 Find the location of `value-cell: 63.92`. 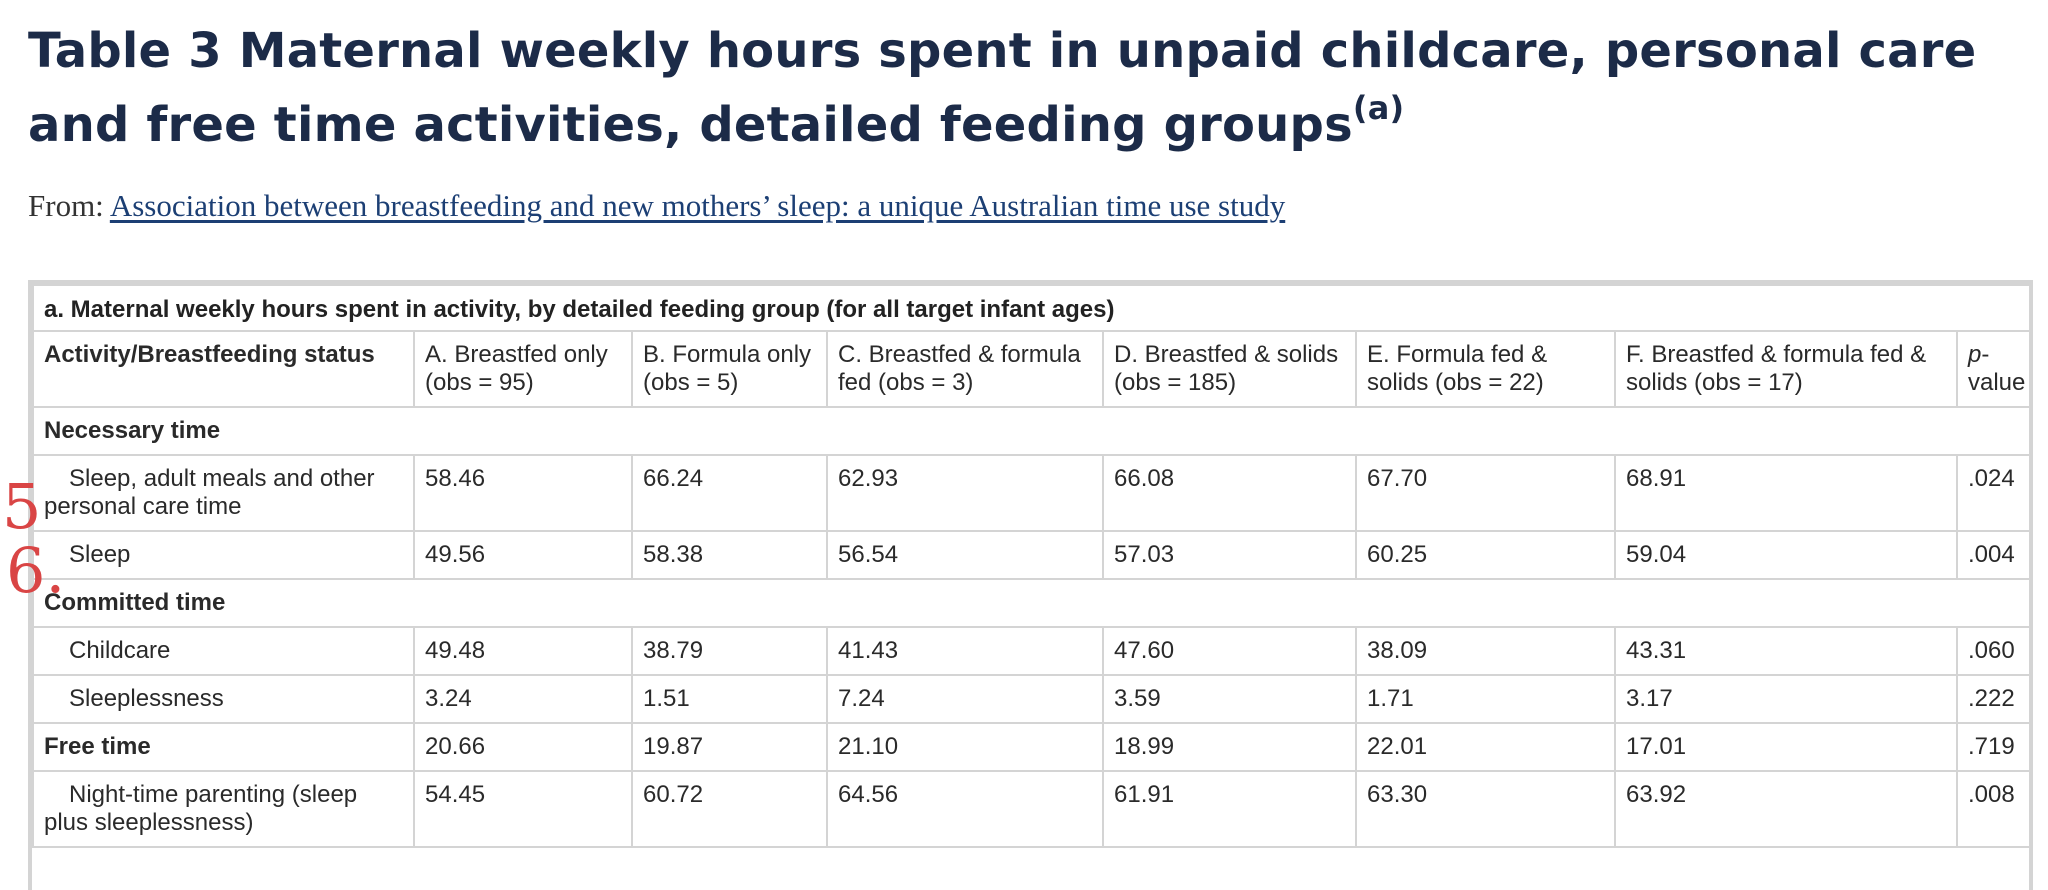

value-cell: 63.92 is located at coordinates (1786, 809).